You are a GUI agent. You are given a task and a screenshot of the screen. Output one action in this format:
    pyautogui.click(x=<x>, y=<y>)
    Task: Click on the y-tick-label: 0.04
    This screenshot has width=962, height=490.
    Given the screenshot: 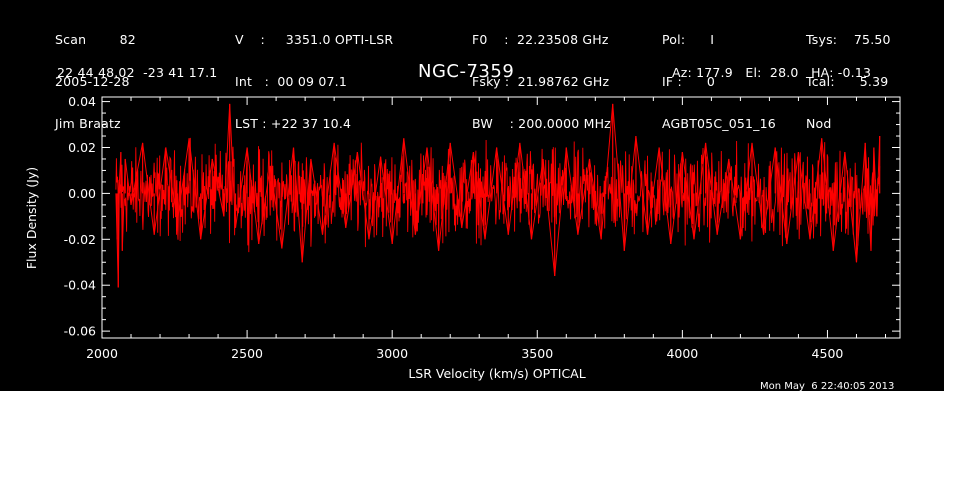 What is the action you would take?
    pyautogui.click(x=82, y=101)
    